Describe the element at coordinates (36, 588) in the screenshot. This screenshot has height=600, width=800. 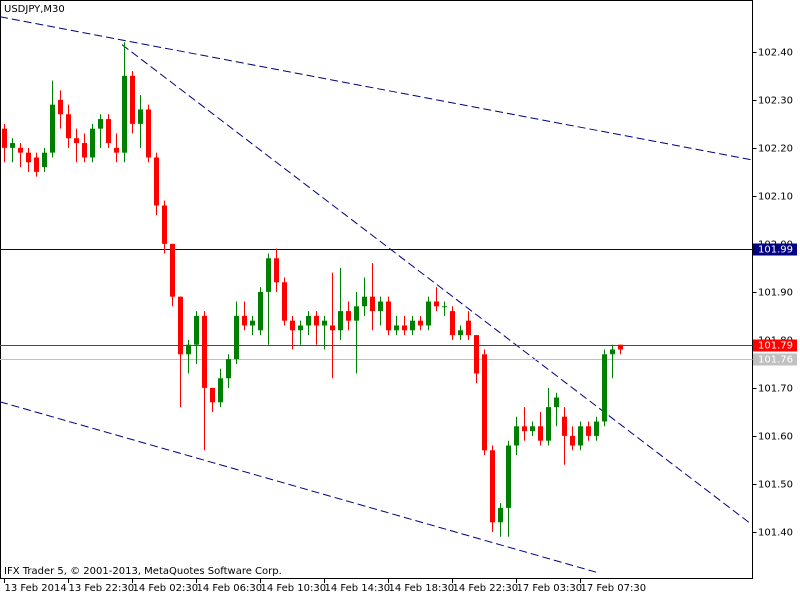
I see `x-tick-label: 13 Feb 2014` at that location.